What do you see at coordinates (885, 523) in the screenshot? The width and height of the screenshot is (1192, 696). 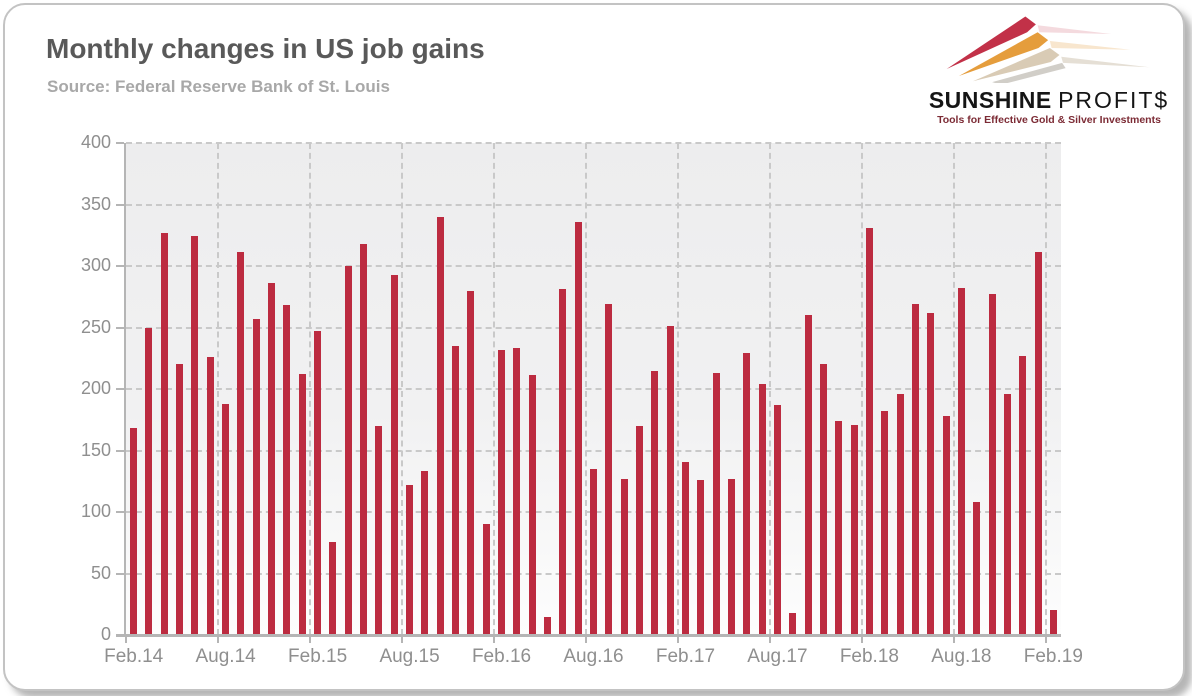 I see `bar-Mar.18` at bounding box center [885, 523].